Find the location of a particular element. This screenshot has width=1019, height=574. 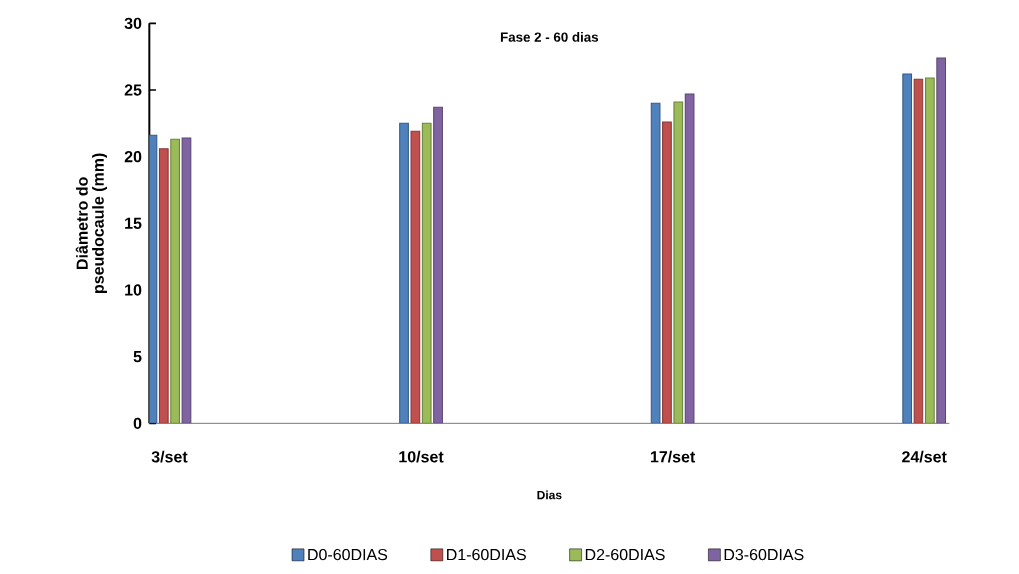

y-axis-title: Diâmetro do pseudocaule (mm) is located at coordinates (91, 223).